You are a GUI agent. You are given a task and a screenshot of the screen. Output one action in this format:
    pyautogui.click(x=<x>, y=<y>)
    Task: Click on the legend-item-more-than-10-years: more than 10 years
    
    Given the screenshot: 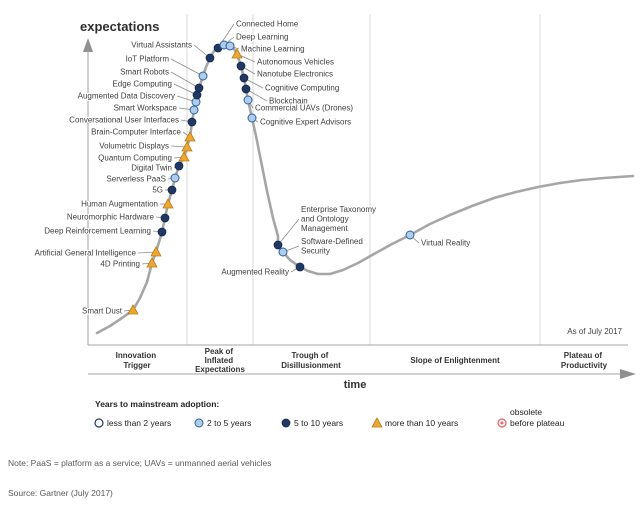 What is the action you would take?
    pyautogui.click(x=414, y=422)
    